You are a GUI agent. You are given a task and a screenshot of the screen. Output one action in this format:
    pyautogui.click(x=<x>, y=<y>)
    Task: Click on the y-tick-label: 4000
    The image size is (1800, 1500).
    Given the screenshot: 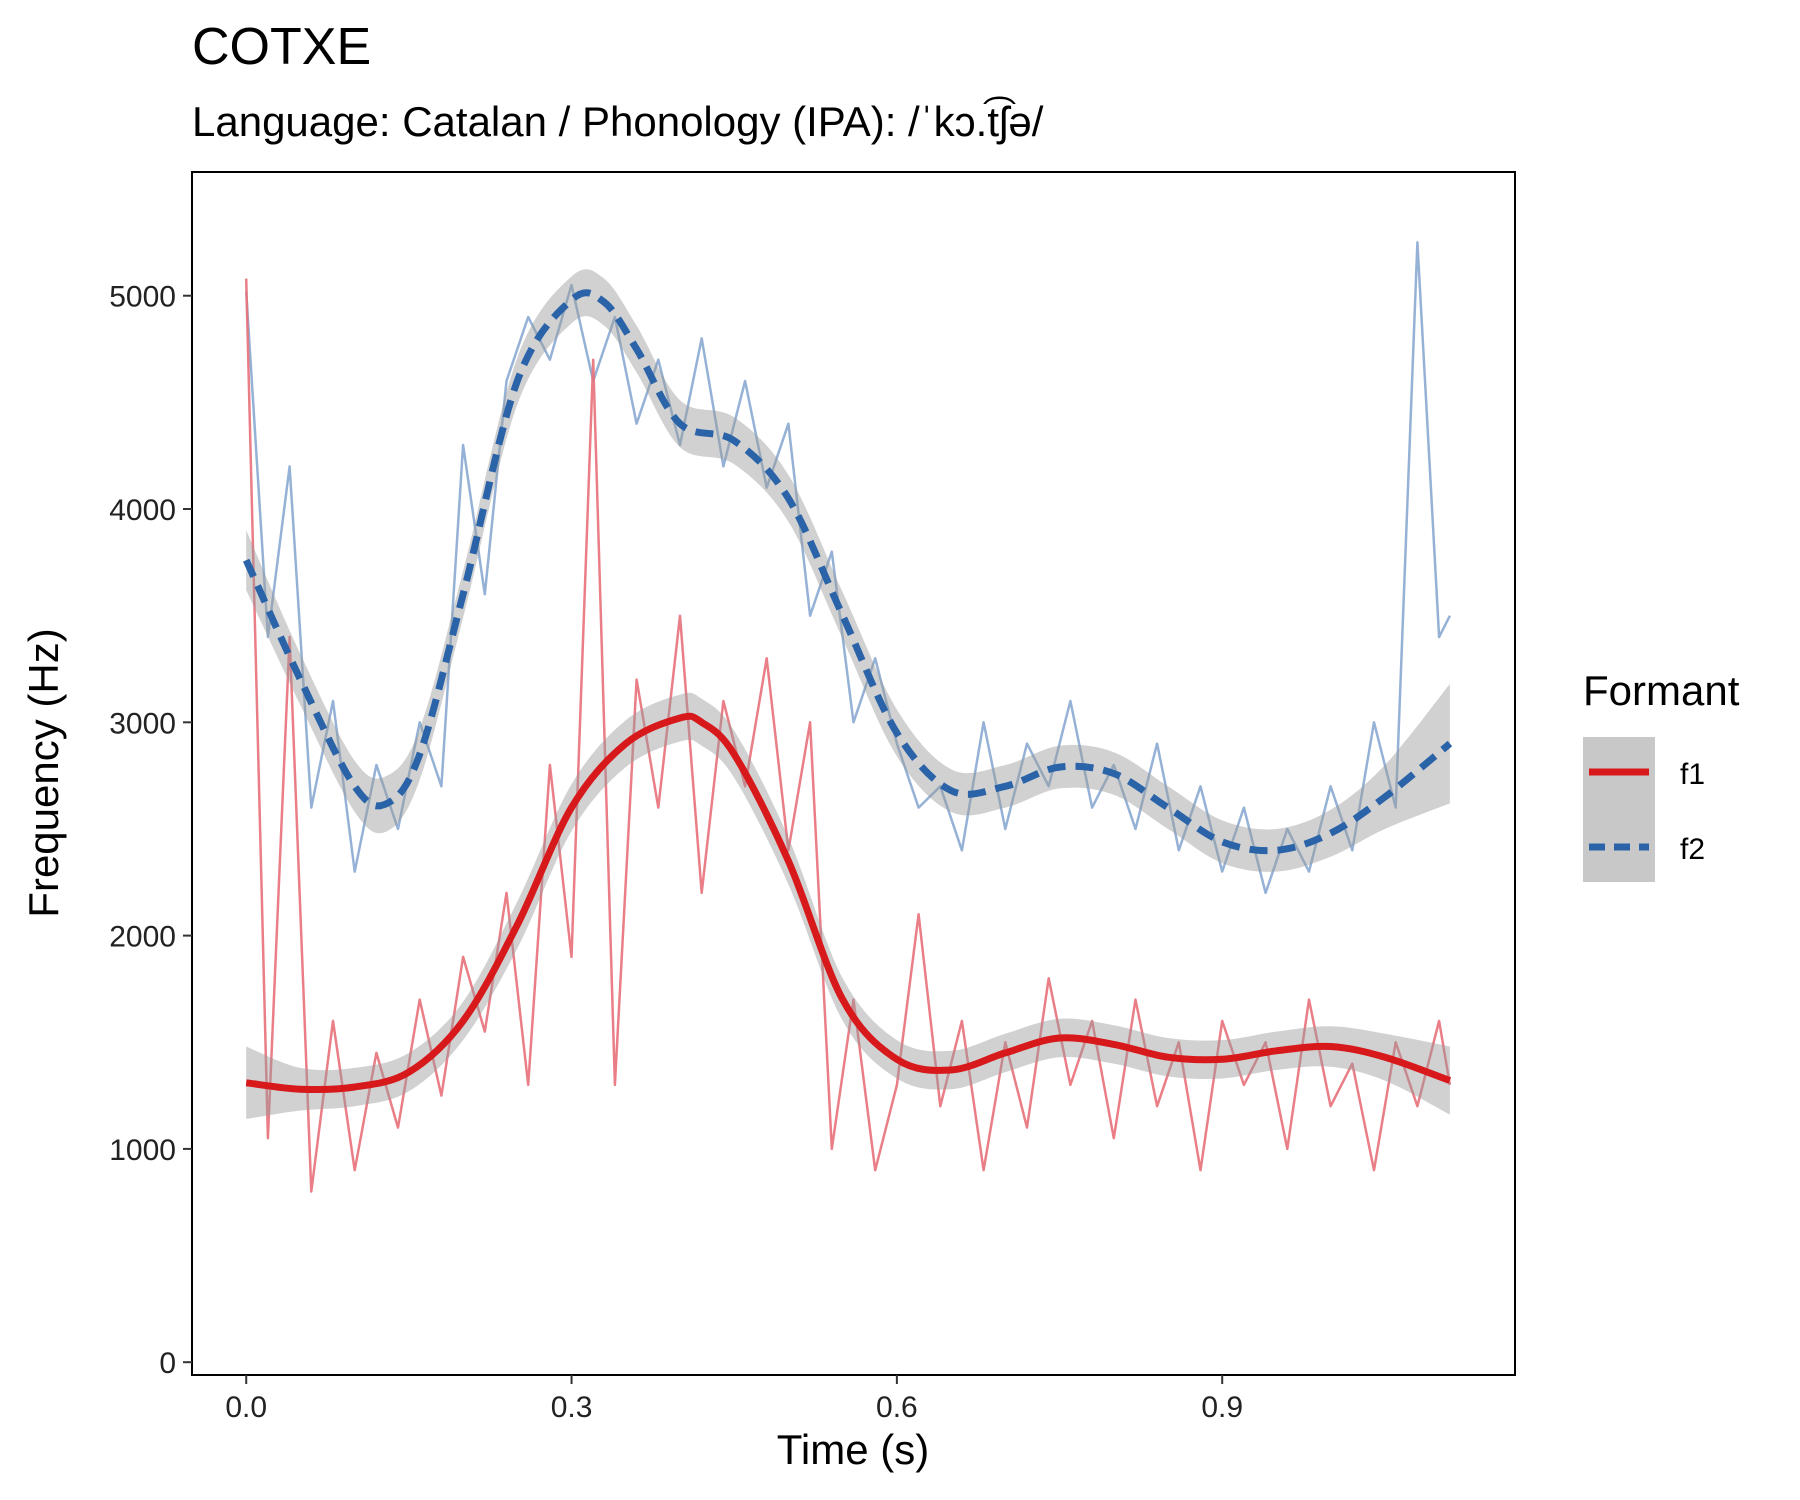 What is the action you would take?
    pyautogui.click(x=142, y=510)
    